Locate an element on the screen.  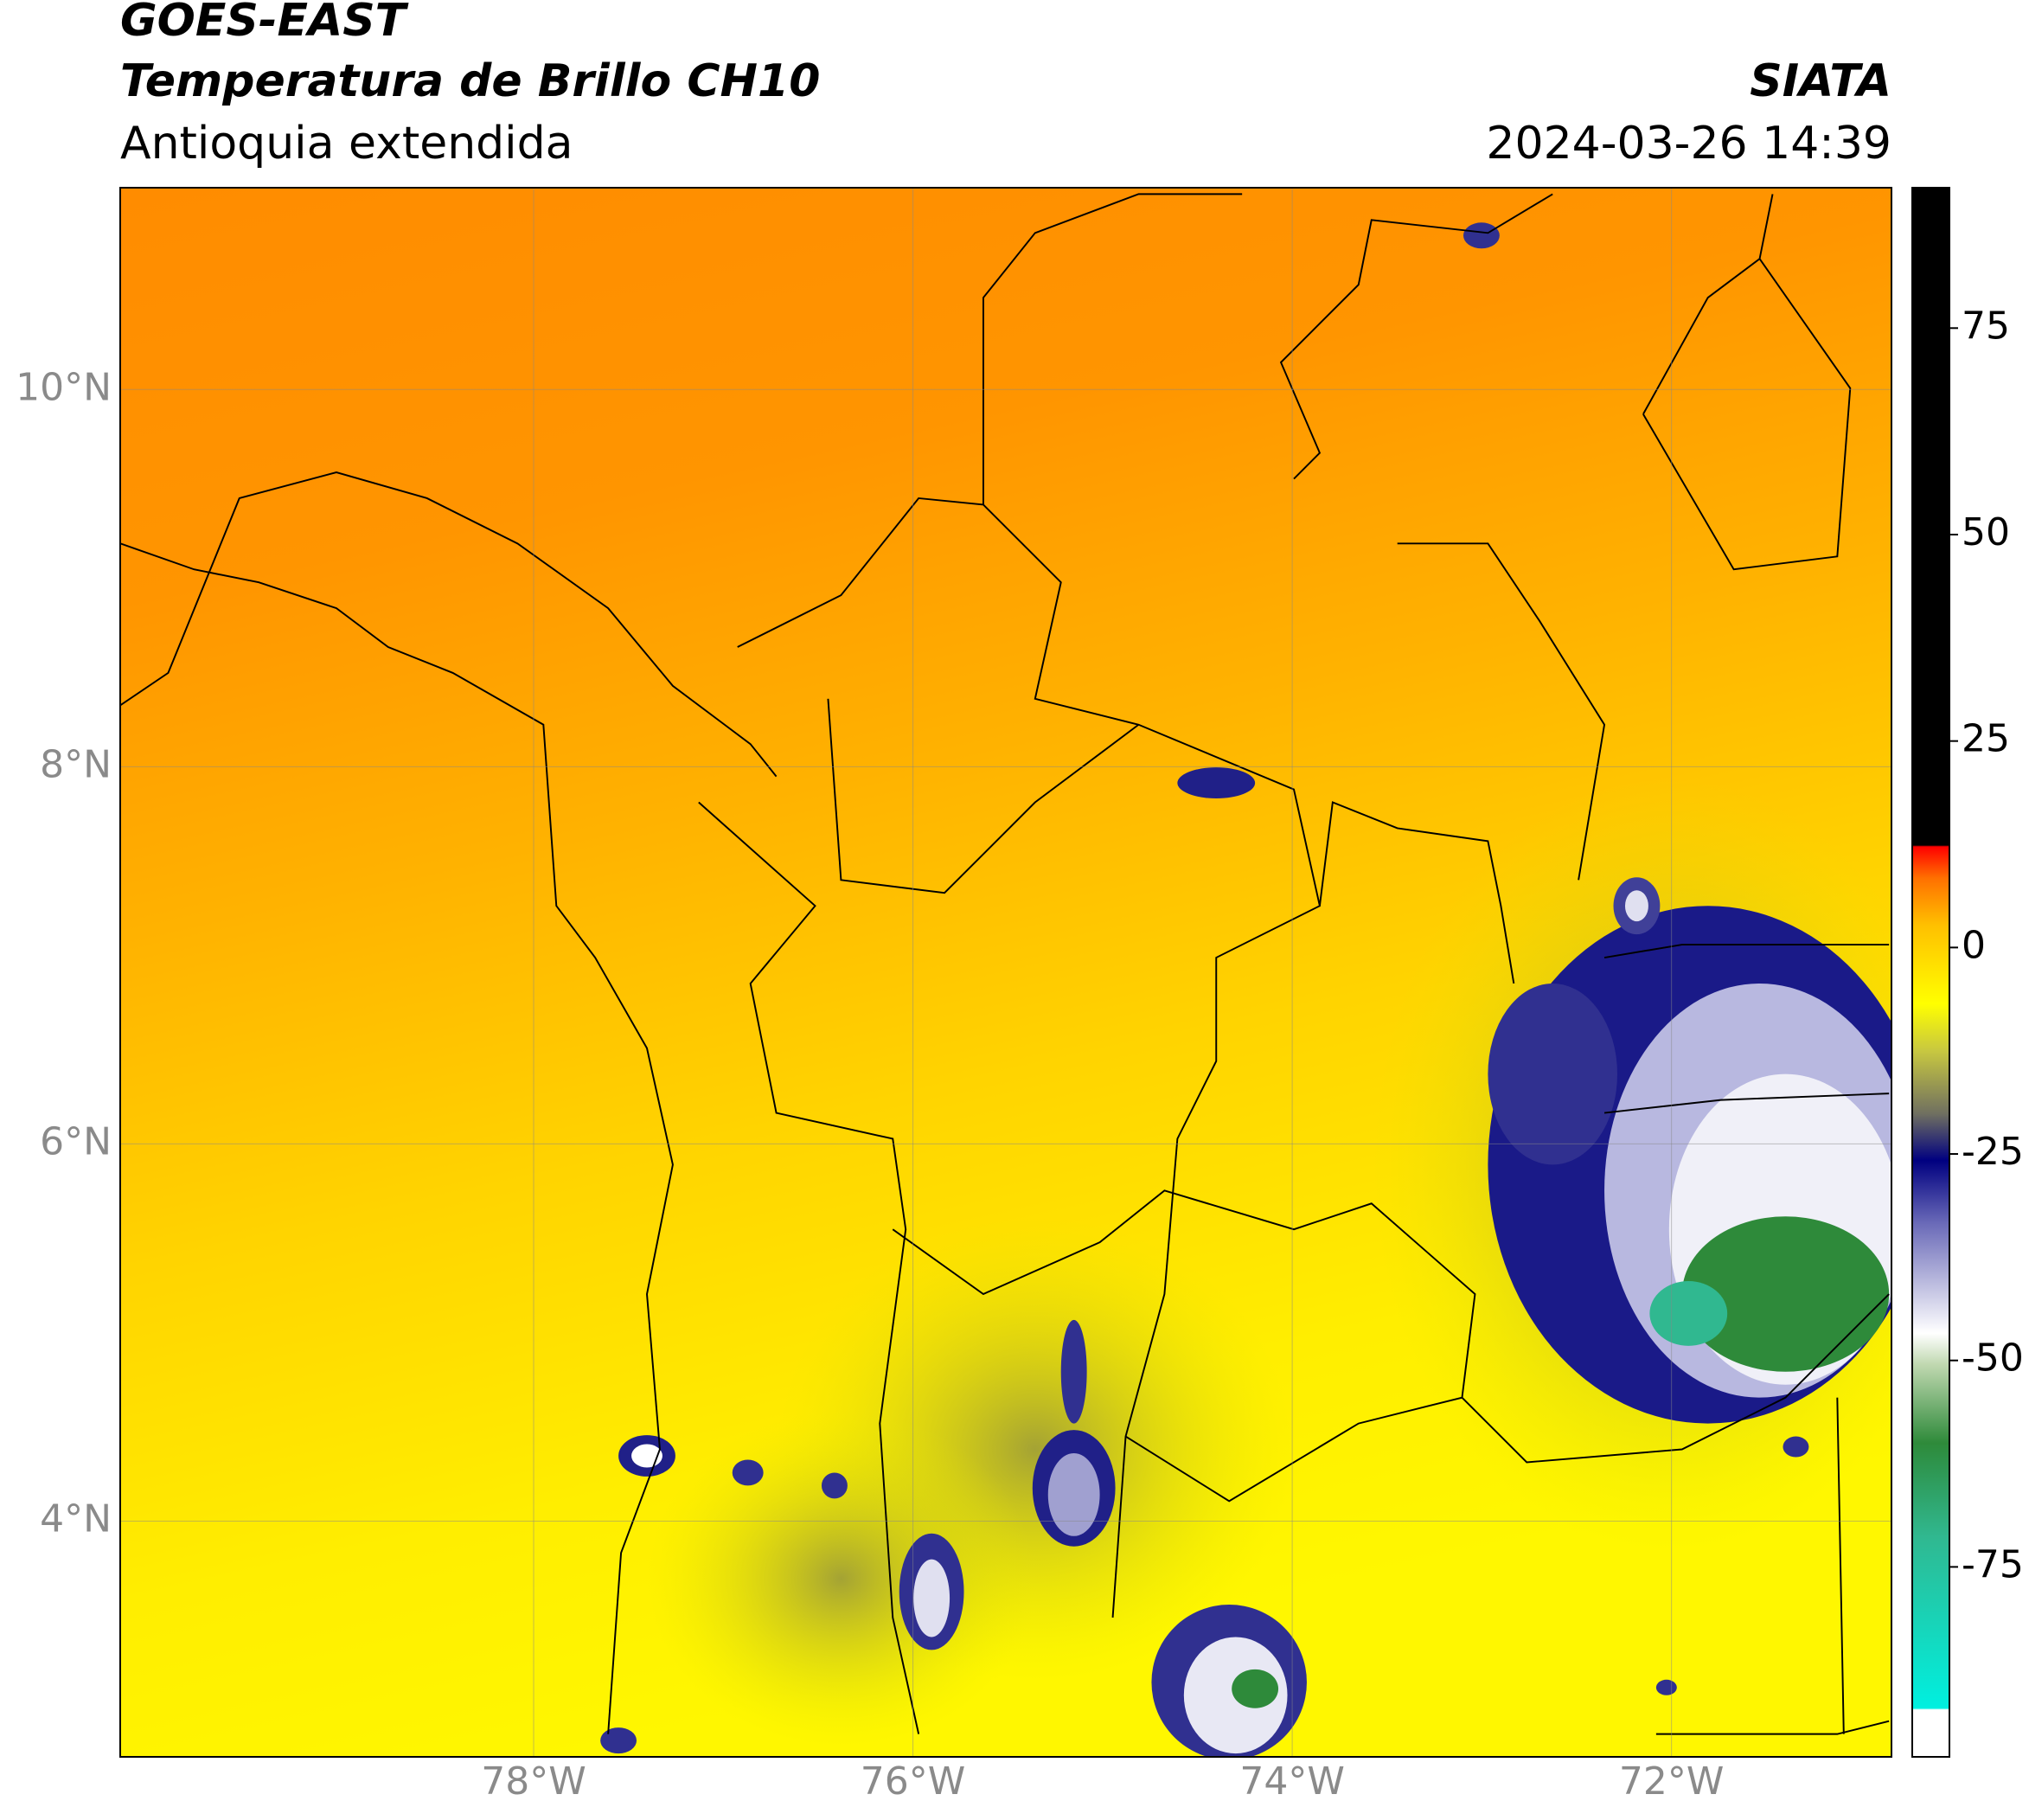
colorbar-tick-label: 50 is located at coordinates (1986, 532).